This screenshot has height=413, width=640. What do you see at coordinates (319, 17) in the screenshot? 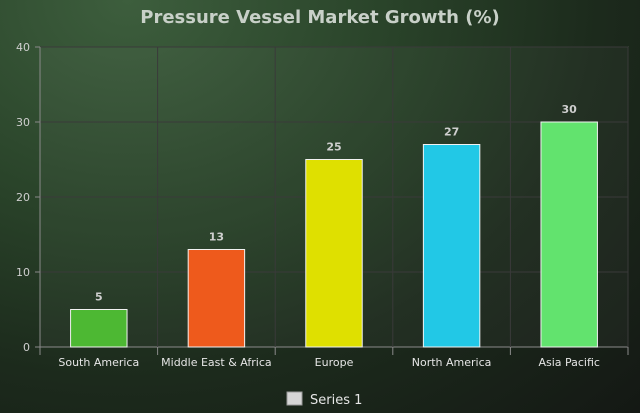
I see `chart-title: Pressure Vessel Market Growth (%)` at bounding box center [319, 17].